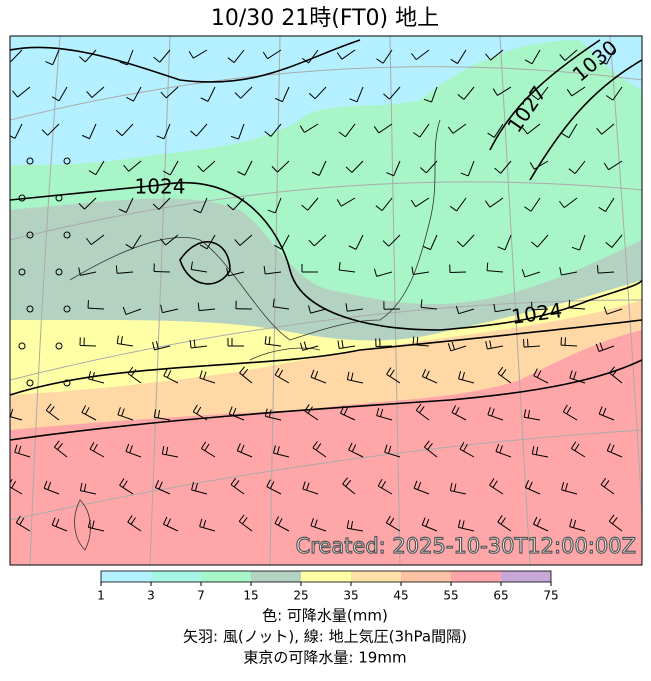  Describe the element at coordinates (466, 546) in the screenshot. I see `created-stamp: Created: 2025-10-30T12:00:00Z` at that location.